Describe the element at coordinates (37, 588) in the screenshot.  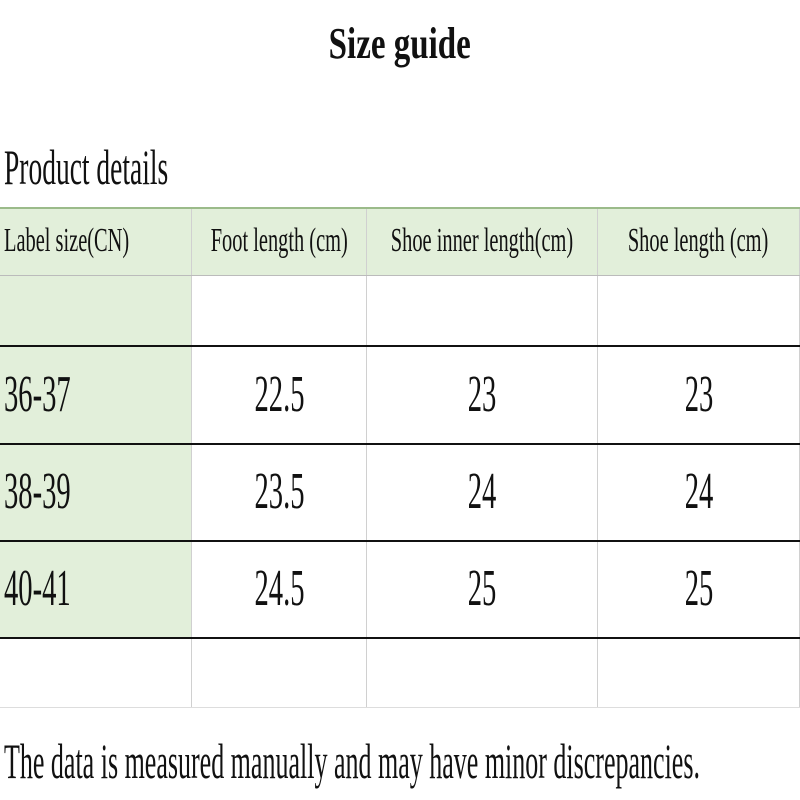
I see `row-label-text: 40-41` at that location.